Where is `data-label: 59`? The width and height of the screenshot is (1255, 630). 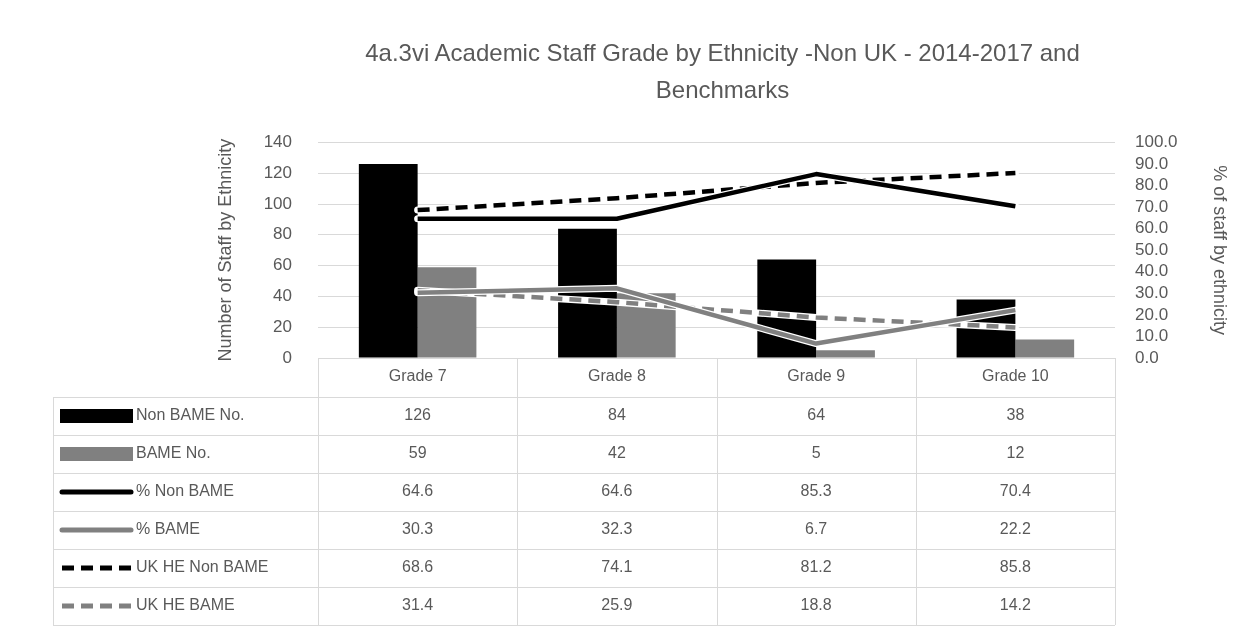 data-label: 59 is located at coordinates (417, 453).